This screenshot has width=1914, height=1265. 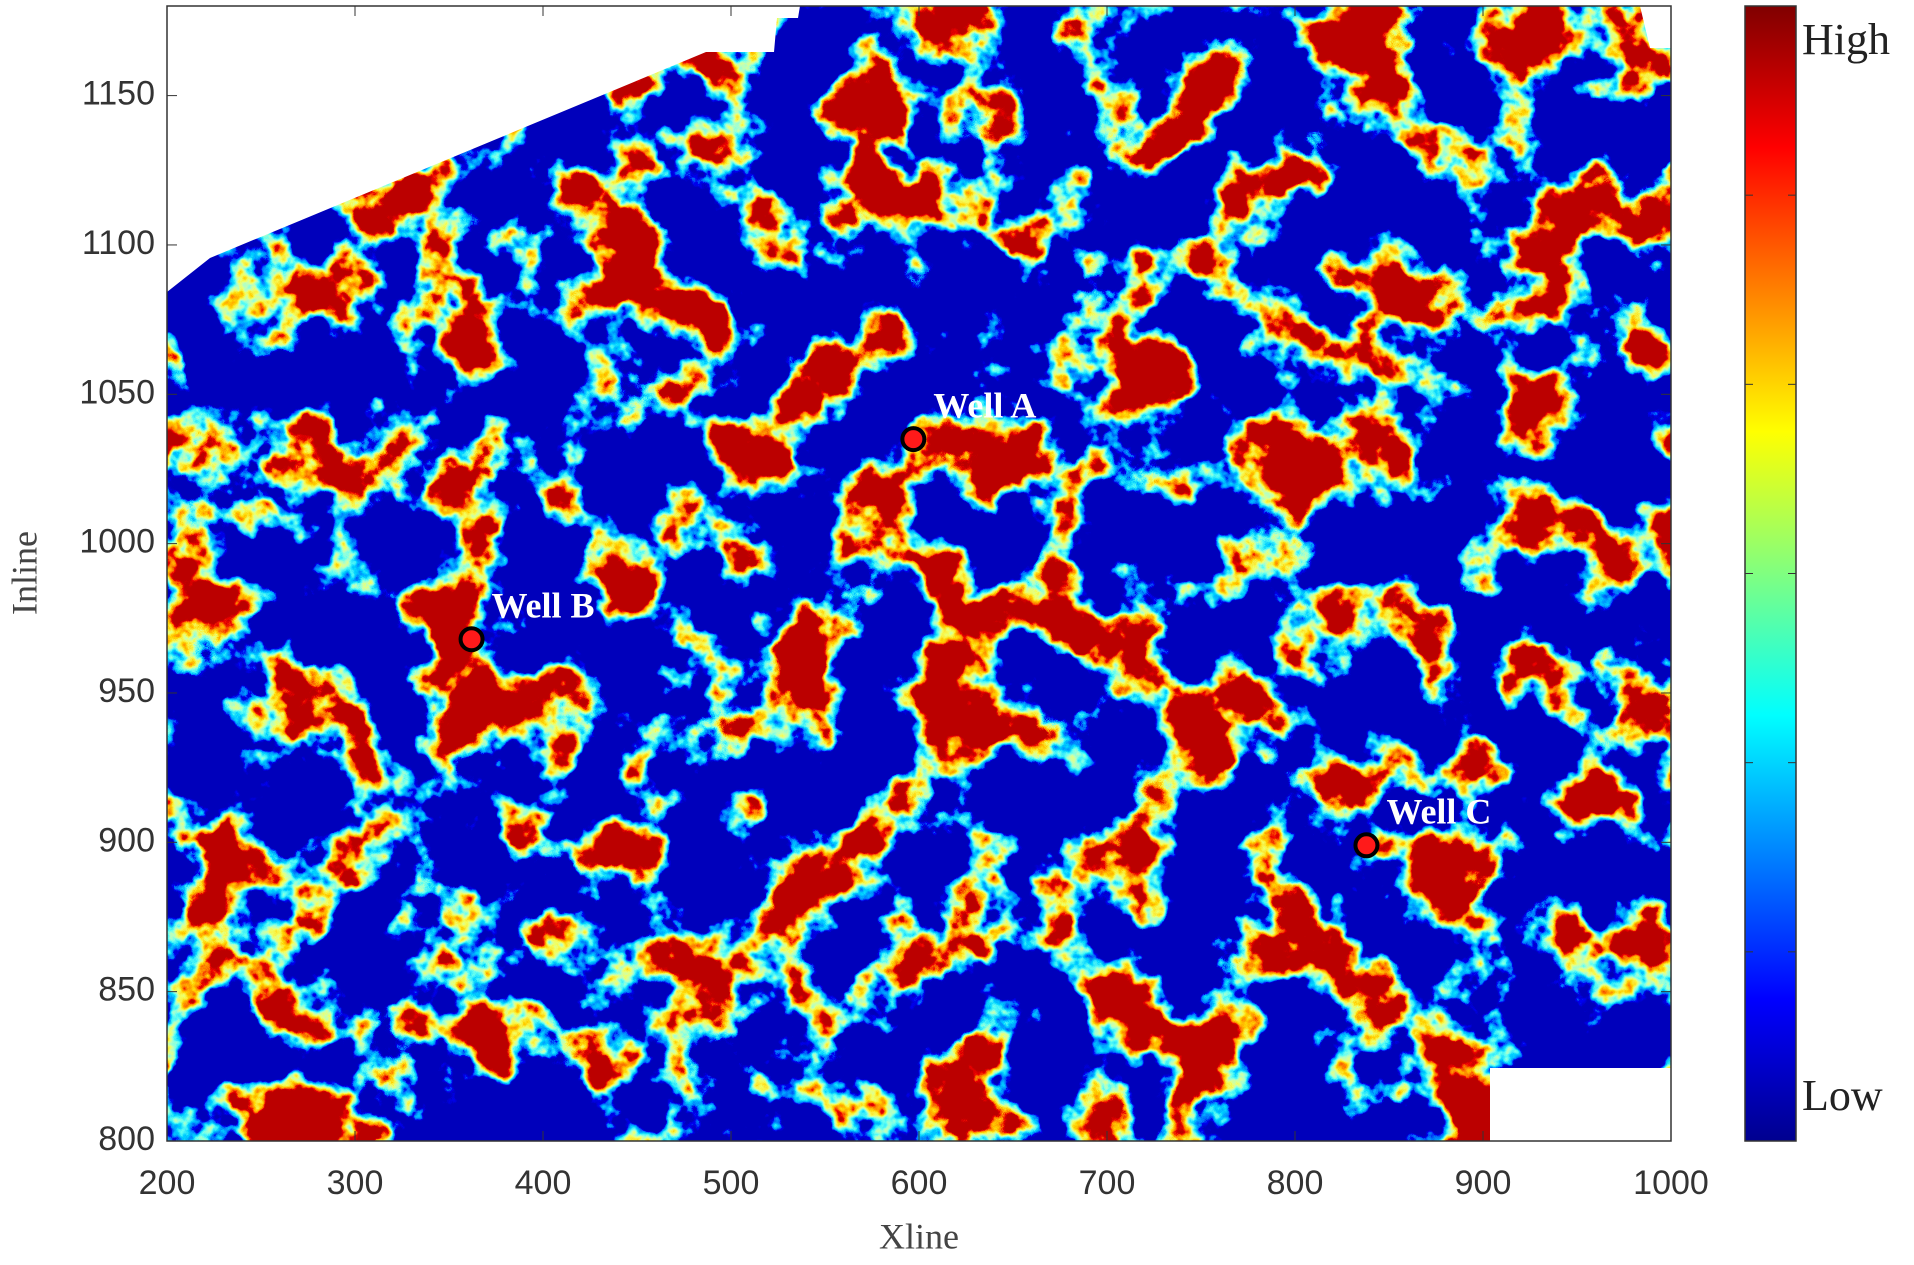 What do you see at coordinates (126, 840) in the screenshot?
I see `y-tick-label: 900` at bounding box center [126, 840].